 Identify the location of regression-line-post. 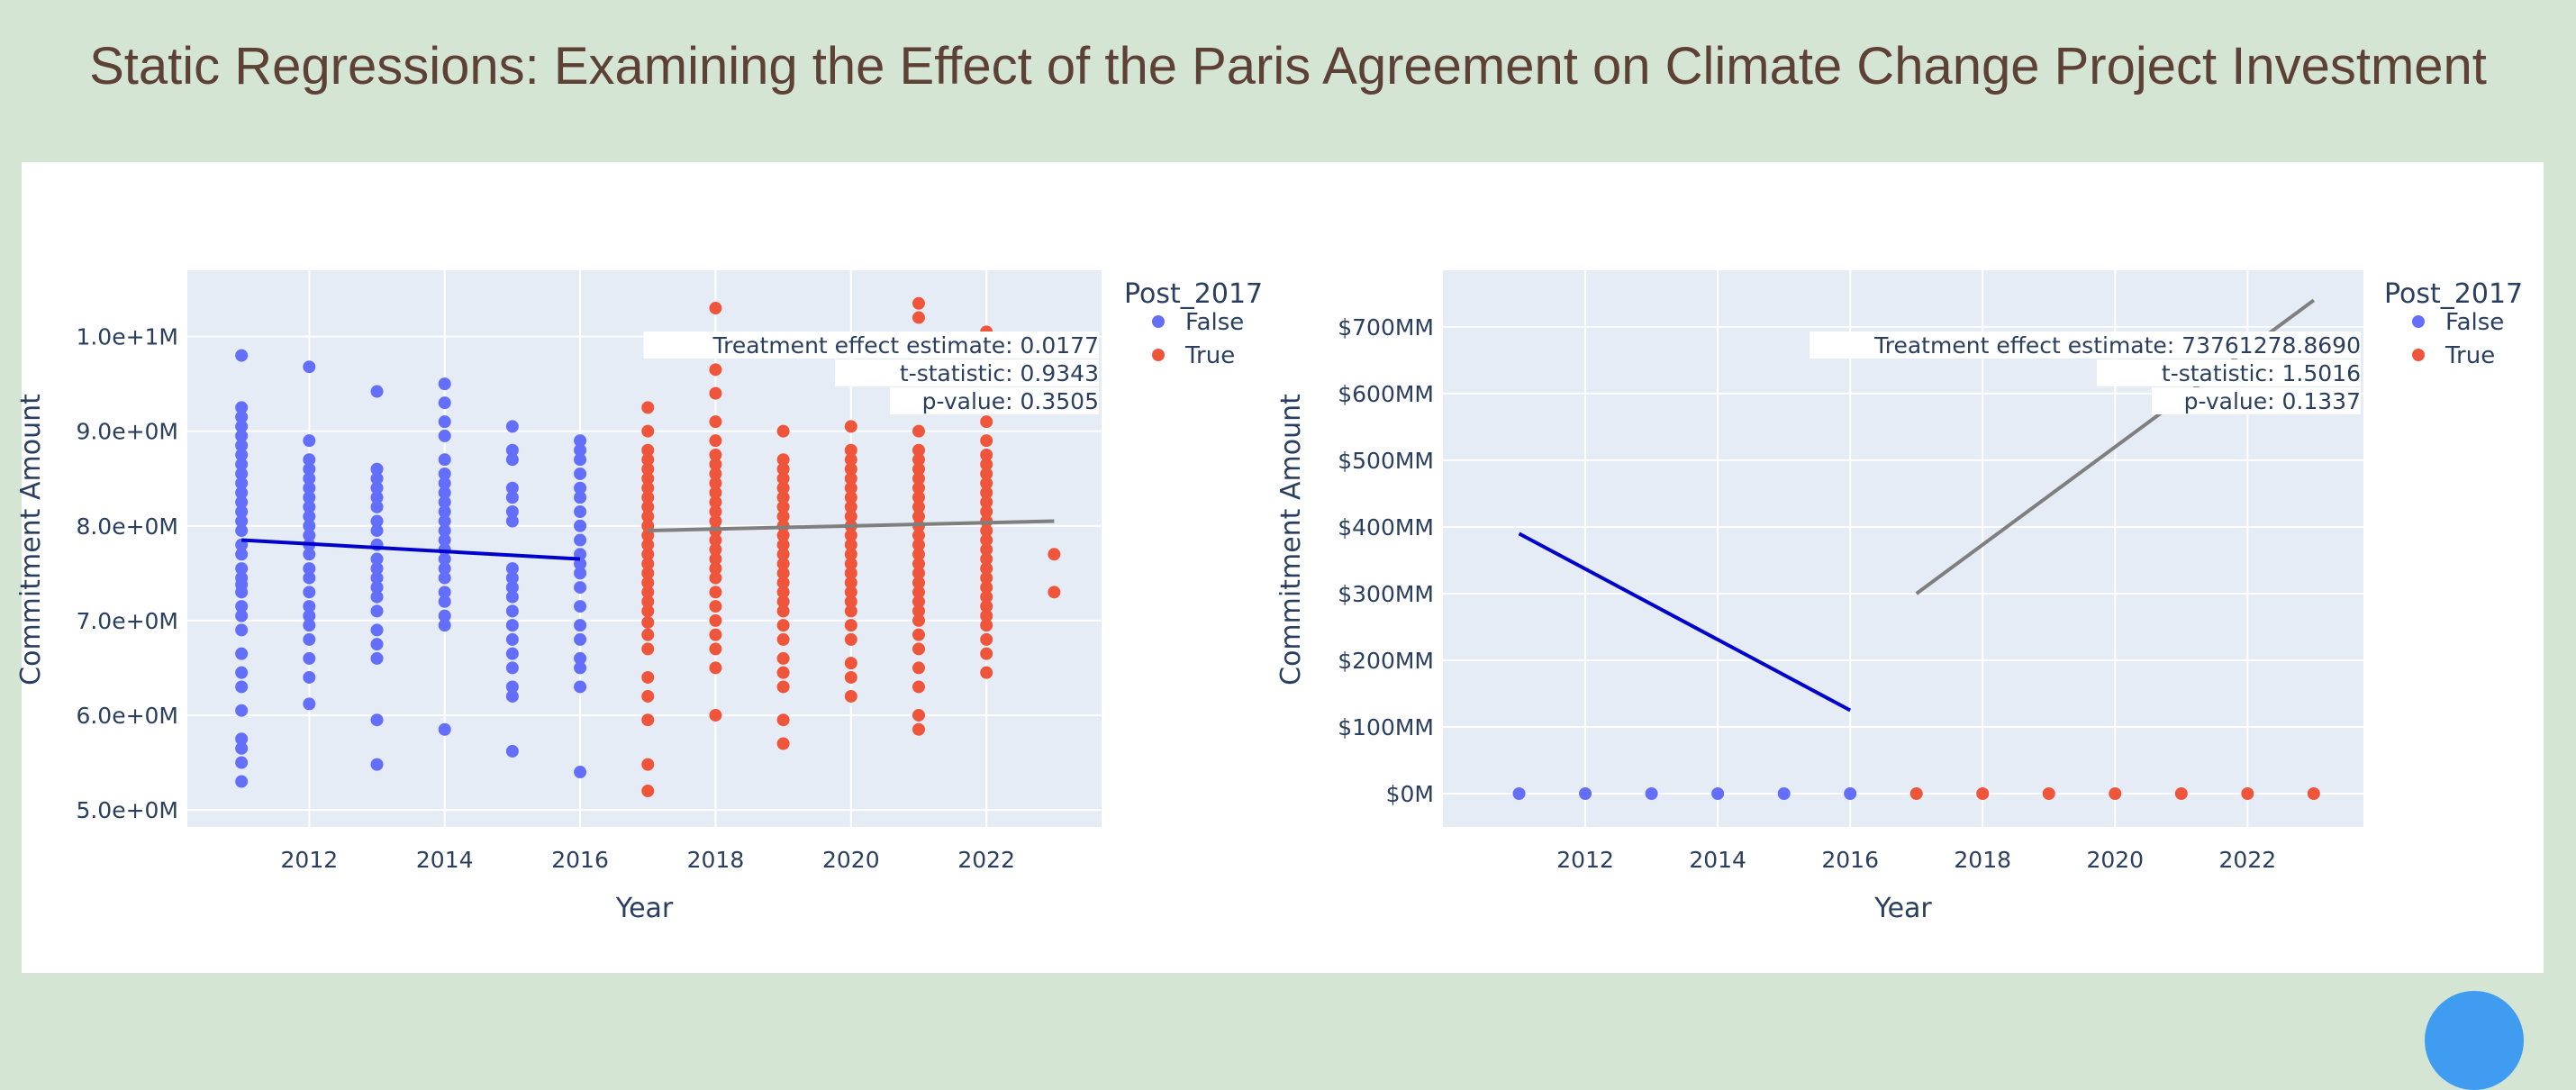
(851, 526).